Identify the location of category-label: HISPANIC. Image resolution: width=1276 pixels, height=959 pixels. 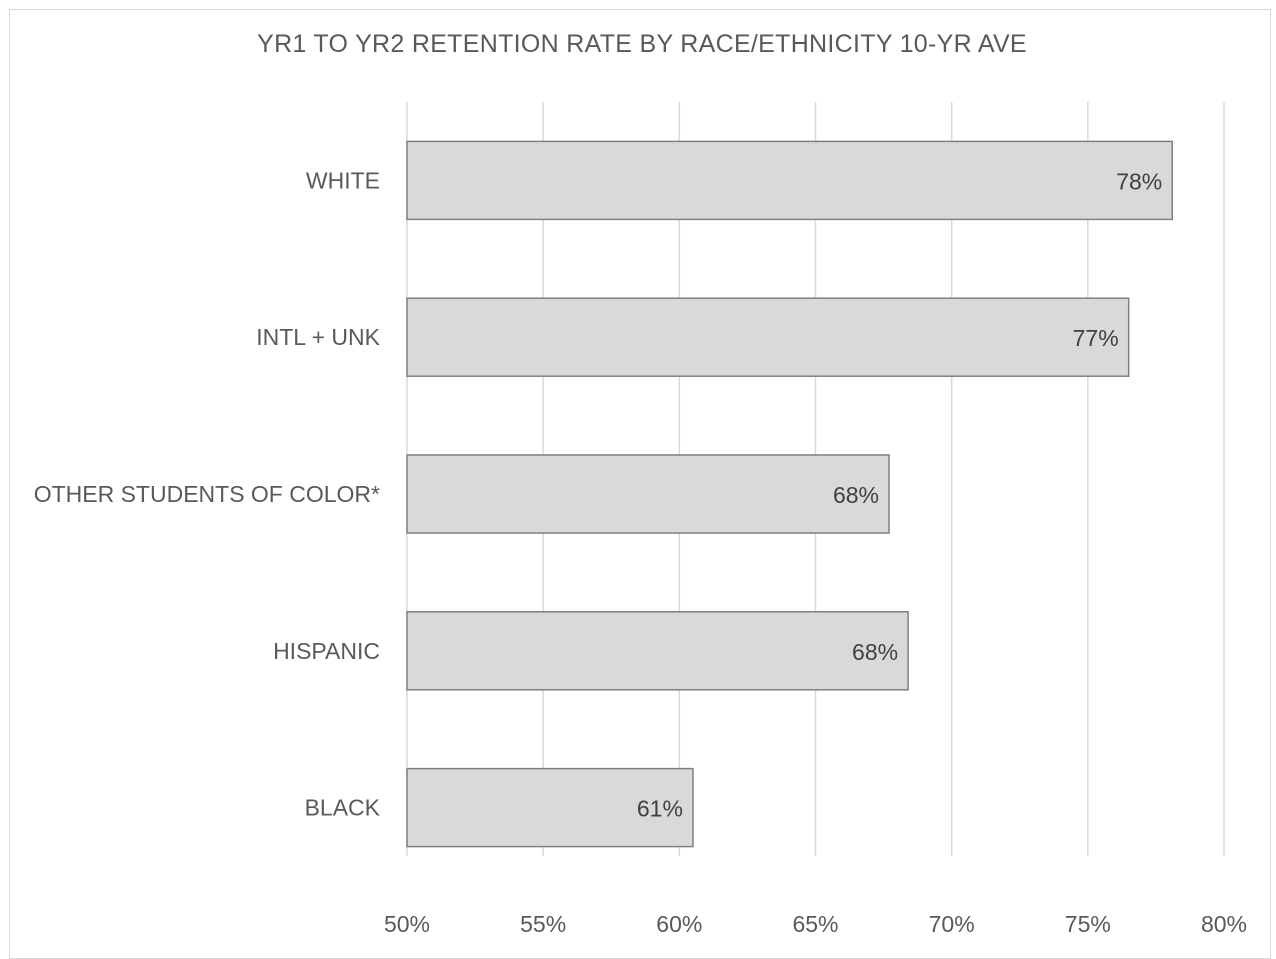
(326, 651).